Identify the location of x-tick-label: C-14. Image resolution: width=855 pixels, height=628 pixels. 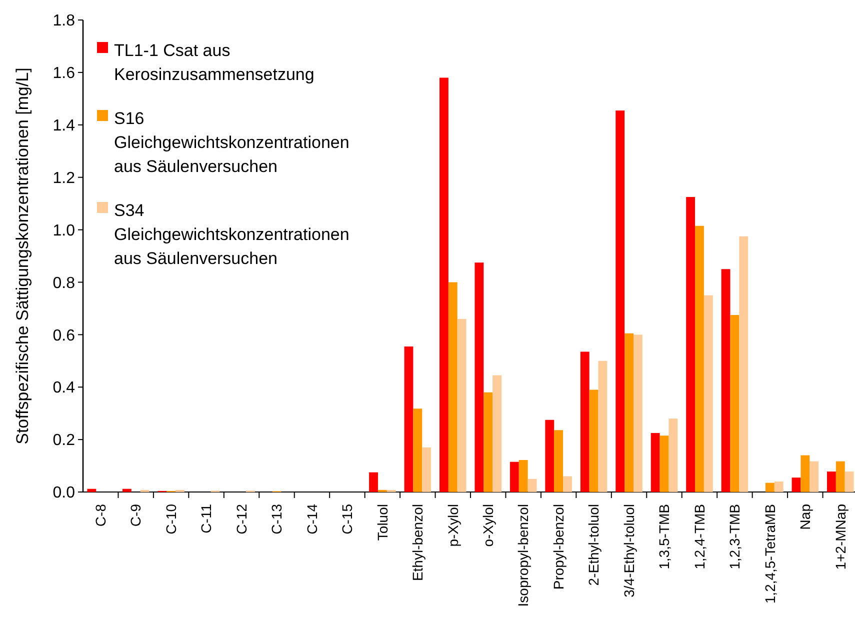
(312, 519).